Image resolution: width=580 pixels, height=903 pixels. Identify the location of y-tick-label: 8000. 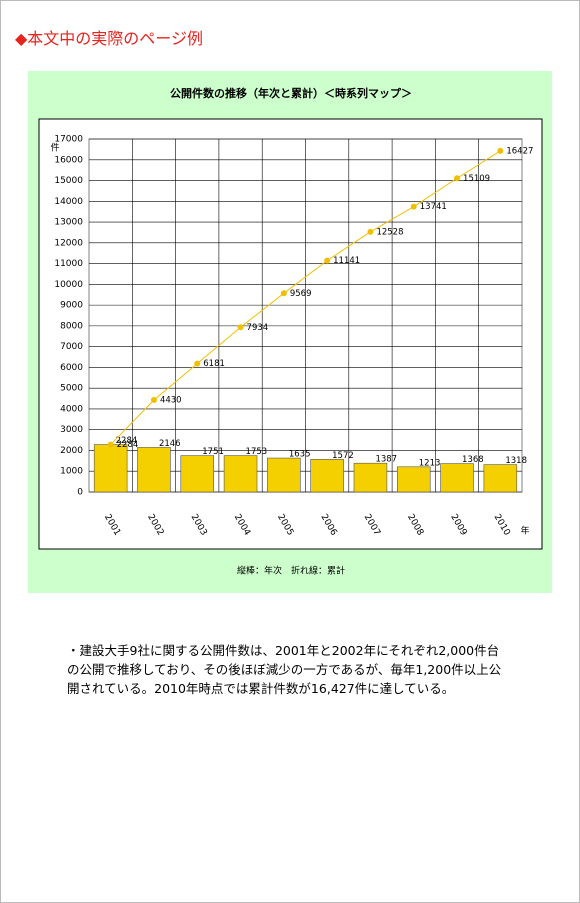
(71, 326).